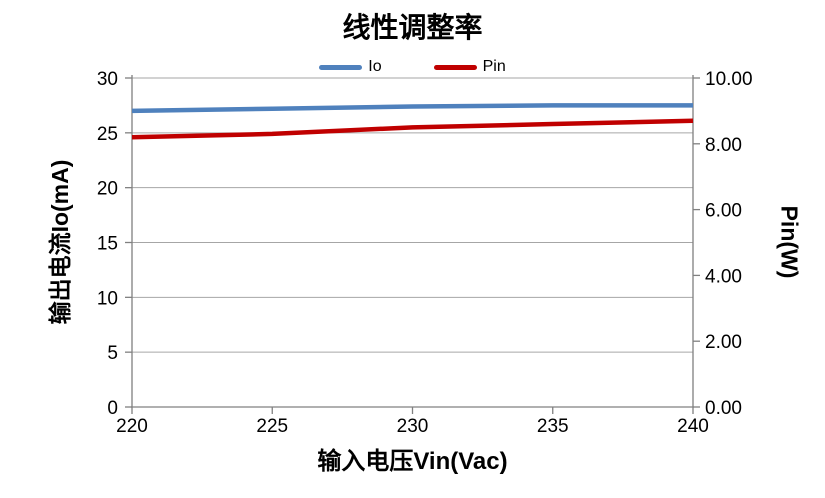  What do you see at coordinates (132, 426) in the screenshot?
I see `x-tick-label: 220` at bounding box center [132, 426].